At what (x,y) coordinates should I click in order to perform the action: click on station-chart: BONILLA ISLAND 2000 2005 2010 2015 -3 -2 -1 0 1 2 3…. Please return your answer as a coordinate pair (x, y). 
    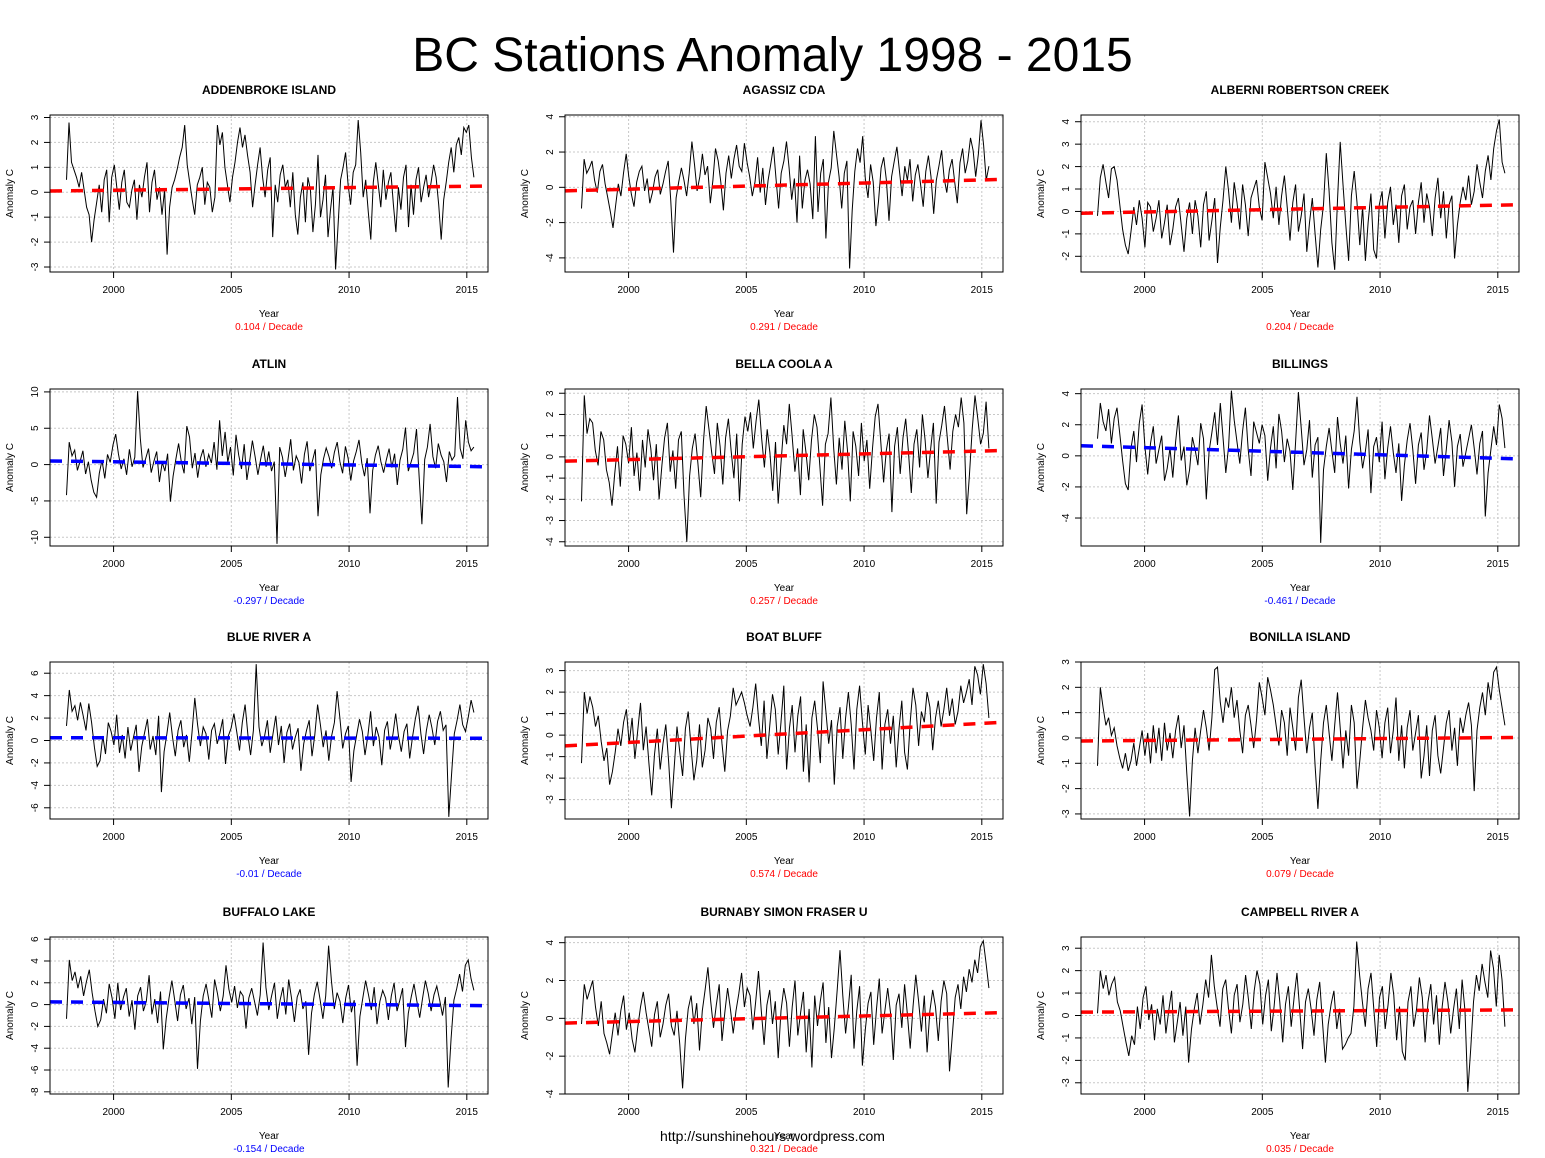
    Looking at the image, I should click on (1278, 755).